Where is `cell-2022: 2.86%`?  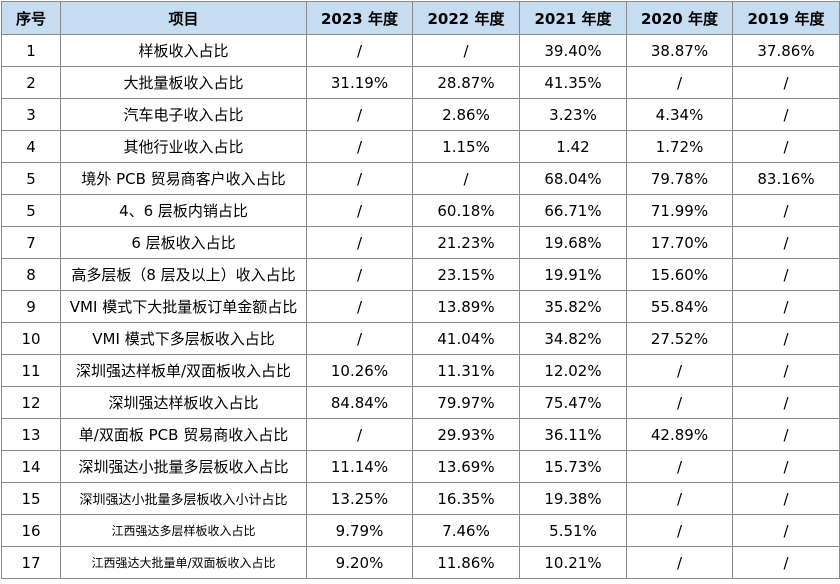
cell-2022: 2.86% is located at coordinates (466, 114).